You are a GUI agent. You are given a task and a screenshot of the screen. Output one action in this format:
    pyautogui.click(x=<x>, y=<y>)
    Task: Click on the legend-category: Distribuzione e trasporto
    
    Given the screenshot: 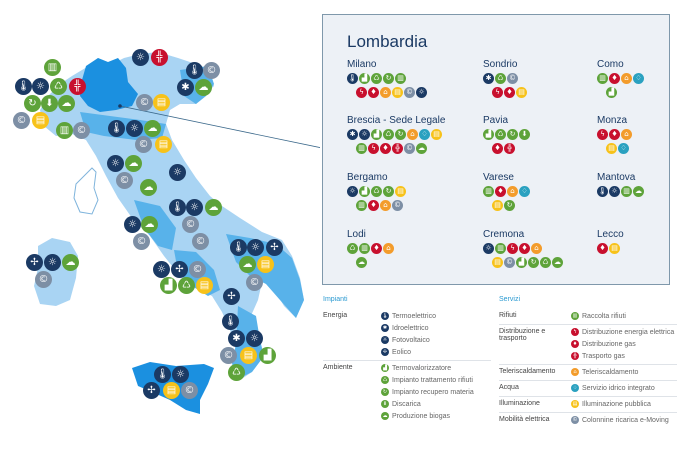 What is the action you would take?
    pyautogui.click(x=522, y=335)
    